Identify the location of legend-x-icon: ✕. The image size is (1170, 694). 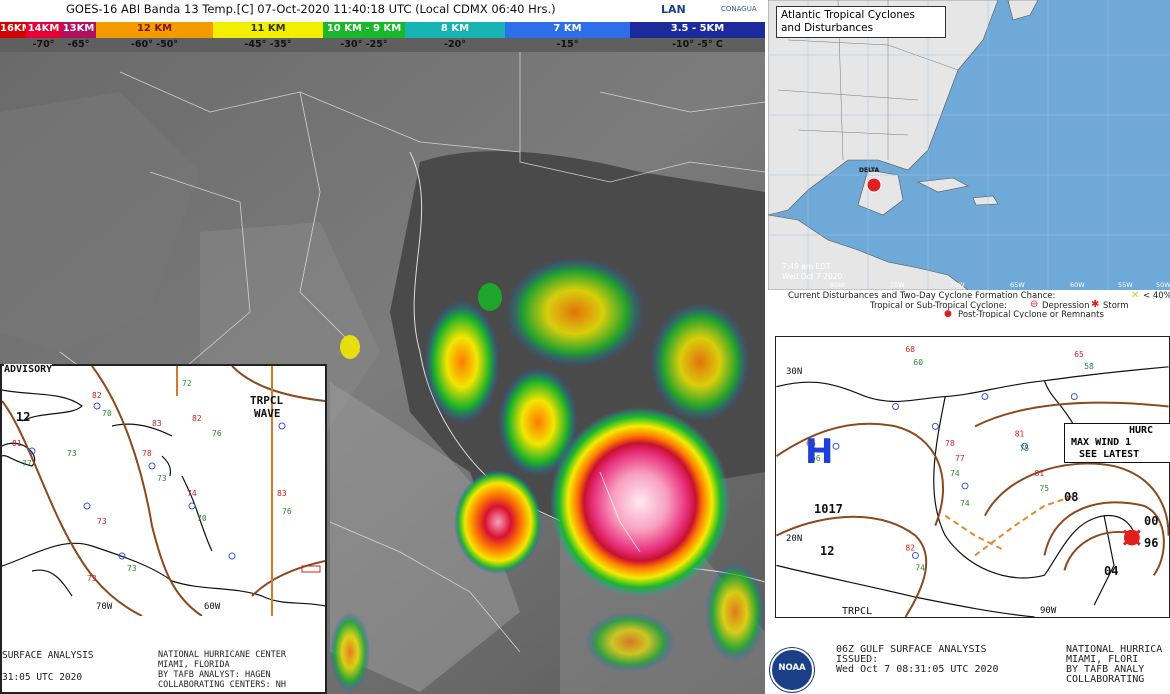
(1135, 295).